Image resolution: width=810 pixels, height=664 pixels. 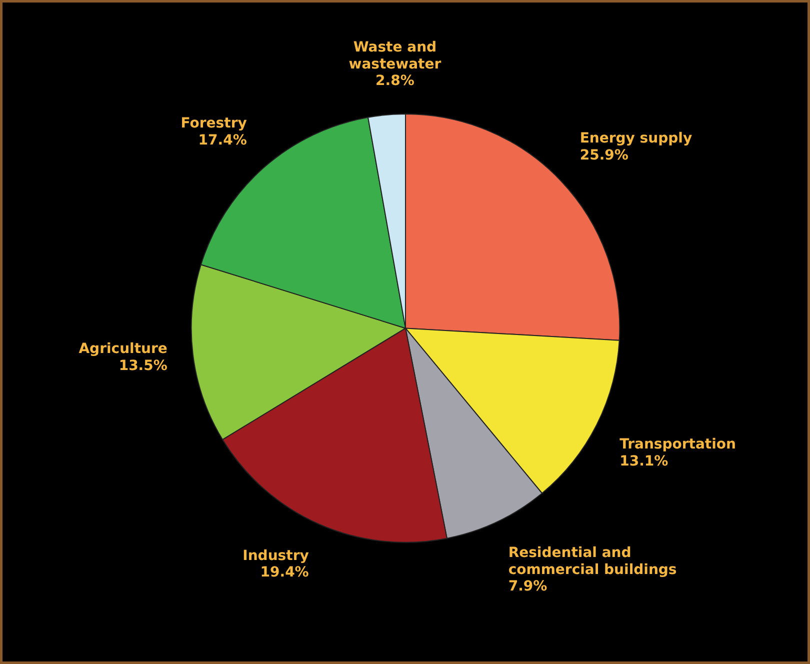 I want to click on data-label: 13.5%, so click(x=143, y=366).